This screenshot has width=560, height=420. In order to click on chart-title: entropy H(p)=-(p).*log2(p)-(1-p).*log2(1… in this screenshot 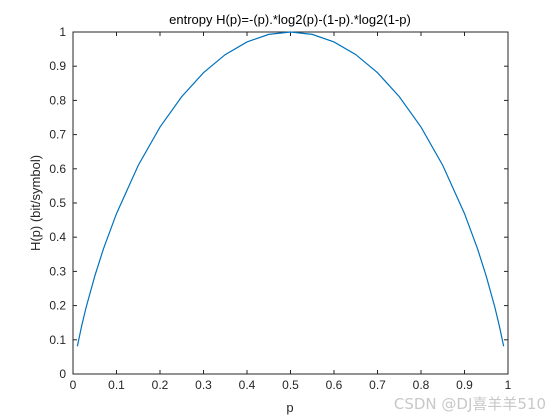, I will do `click(290, 19)`.